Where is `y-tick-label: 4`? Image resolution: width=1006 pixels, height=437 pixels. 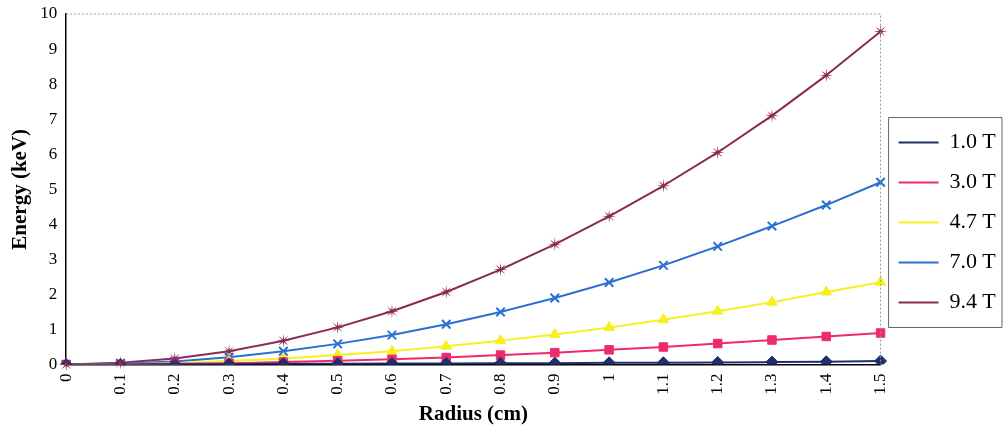
y-tick-label: 4 is located at coordinates (53, 223).